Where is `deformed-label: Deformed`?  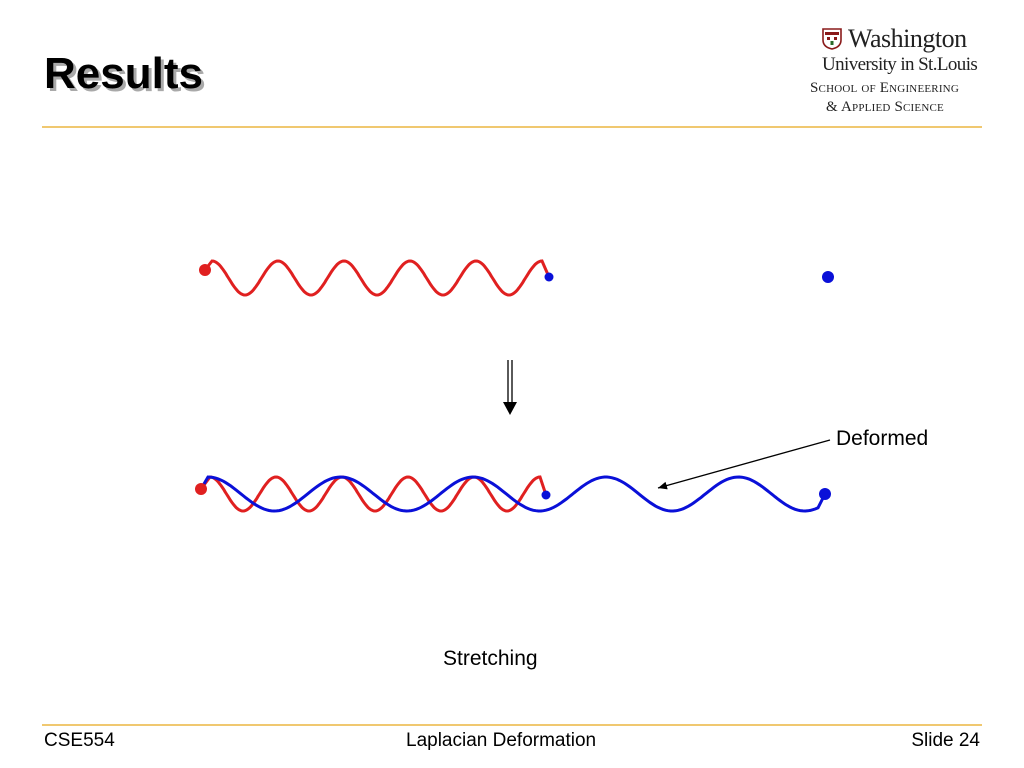
deformed-label: Deformed is located at coordinates (882, 438).